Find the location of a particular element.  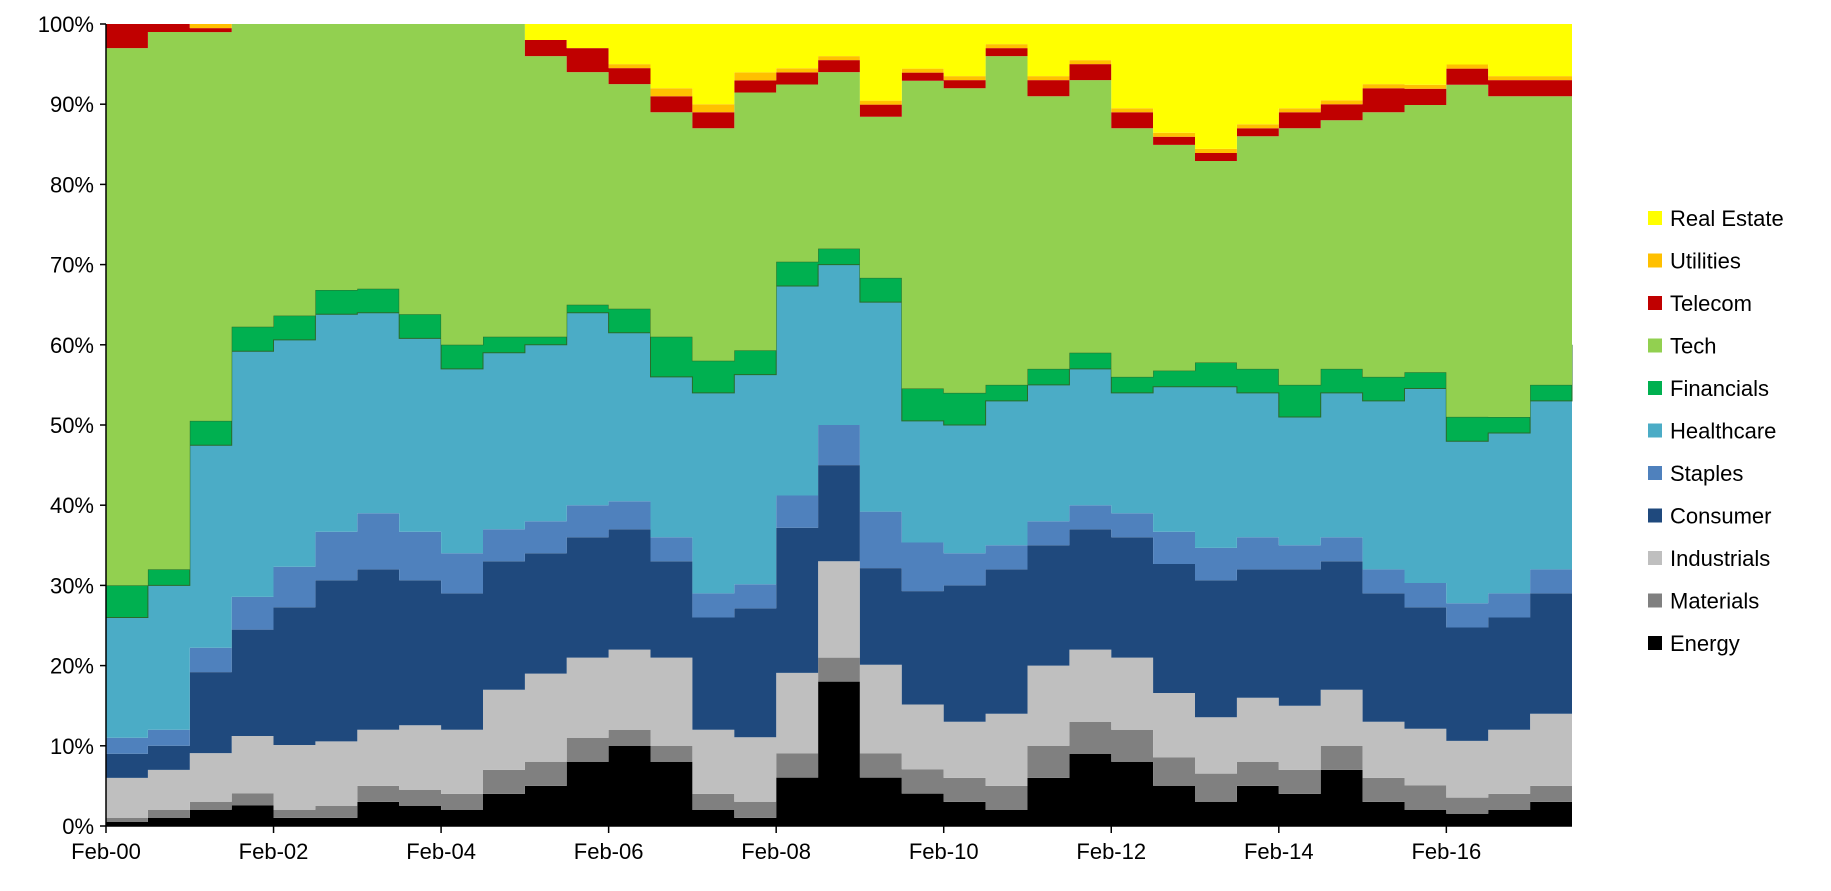

x-tick-label: Feb-08 is located at coordinates (776, 851).